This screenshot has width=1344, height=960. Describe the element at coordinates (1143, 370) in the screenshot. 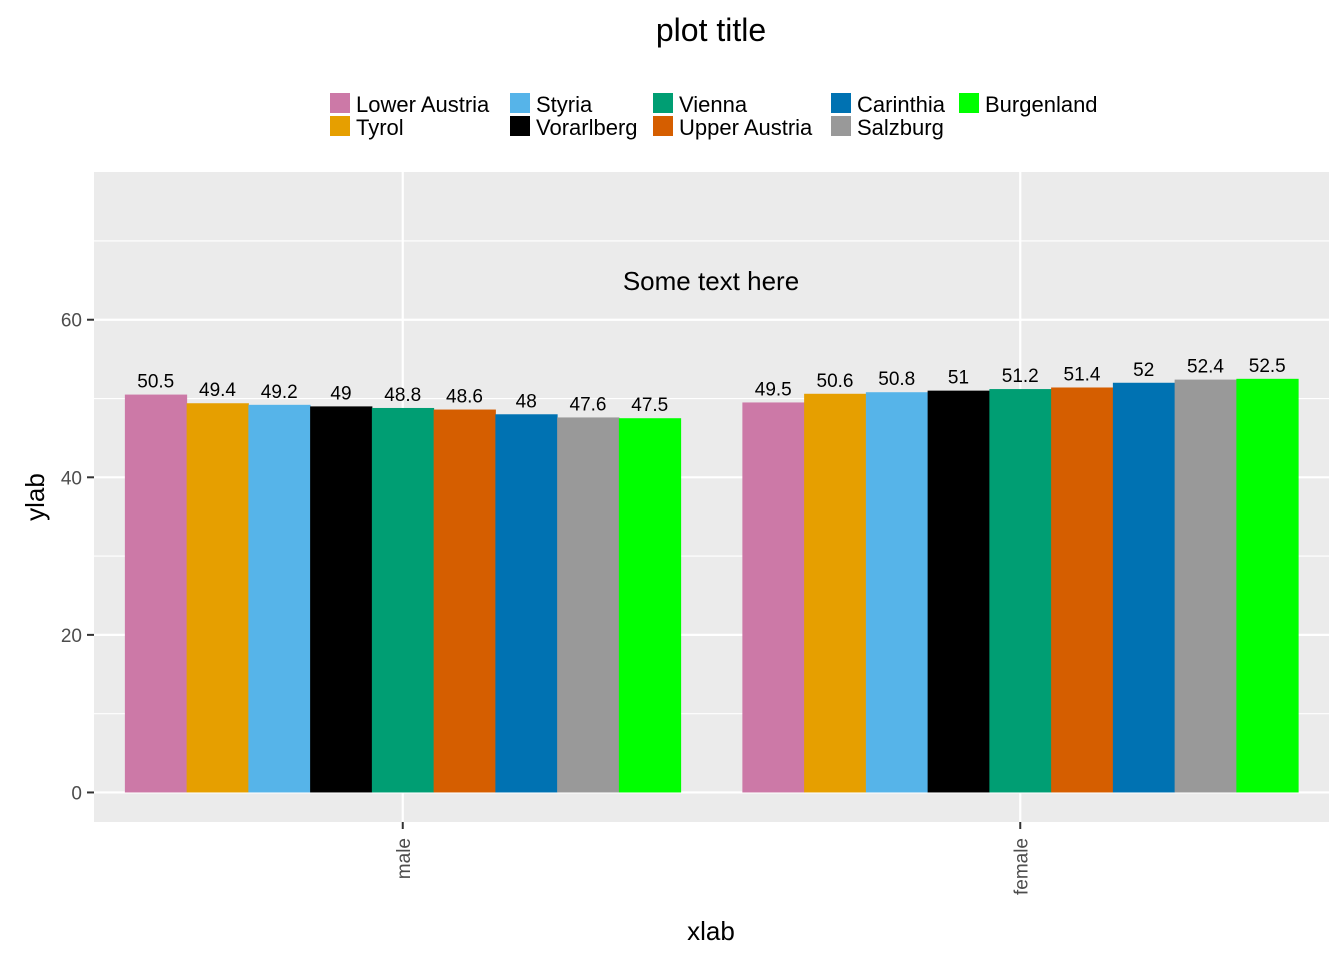

I see `bar-label-carinthia-female: 52` at that location.